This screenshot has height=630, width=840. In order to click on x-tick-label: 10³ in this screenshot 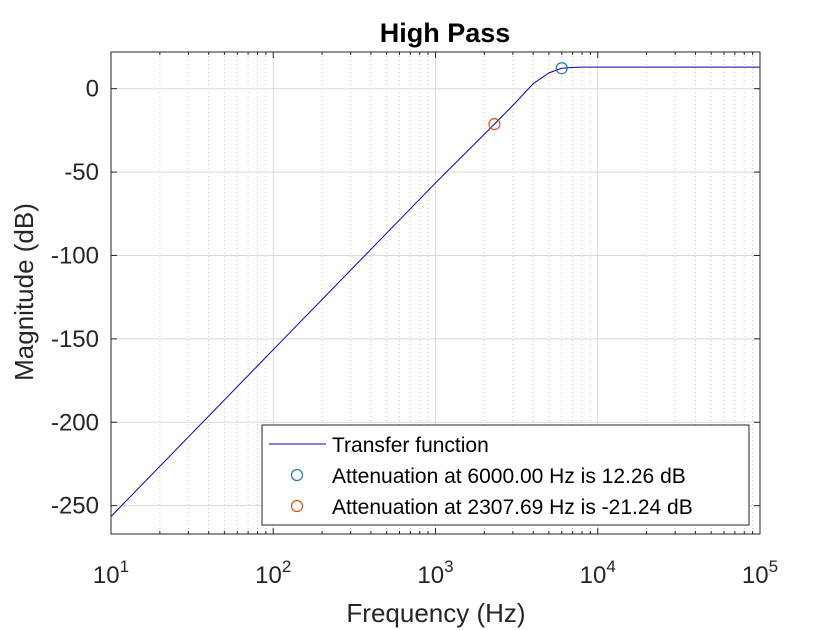, I will do `click(435, 573)`.